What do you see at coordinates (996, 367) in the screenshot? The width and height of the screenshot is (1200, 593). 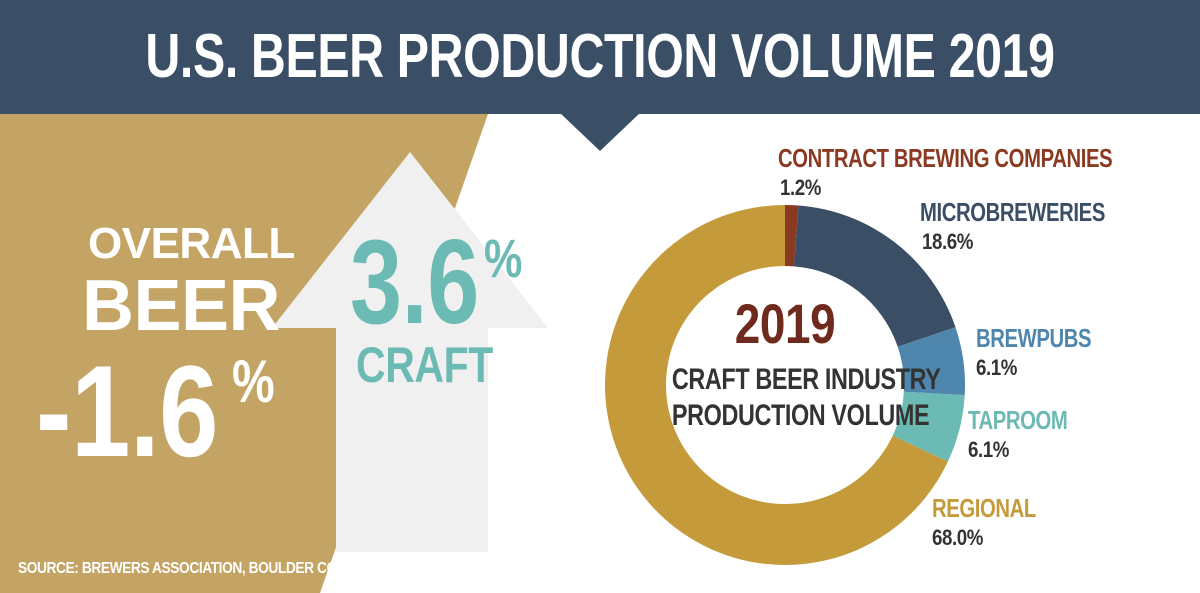 I see `slice-value-brewpubs: 6.1%` at bounding box center [996, 367].